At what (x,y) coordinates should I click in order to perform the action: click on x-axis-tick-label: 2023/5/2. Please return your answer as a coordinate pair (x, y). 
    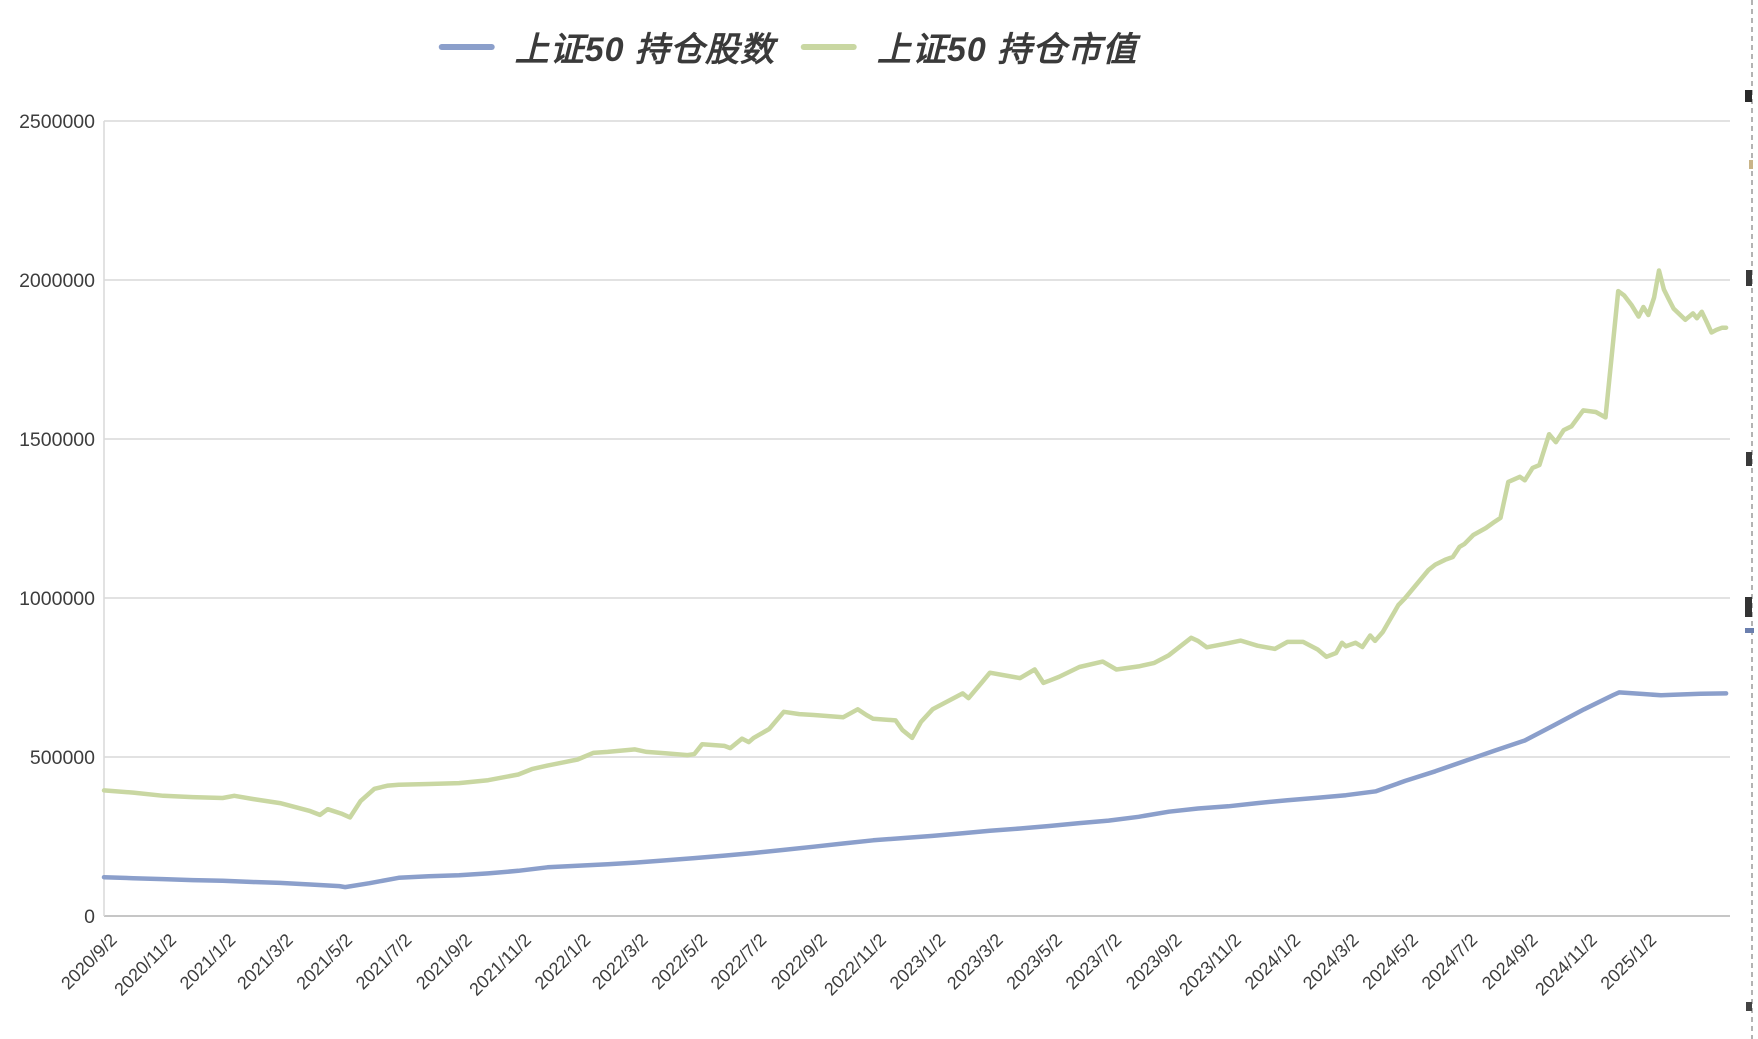
    Looking at the image, I should click on (1034, 962).